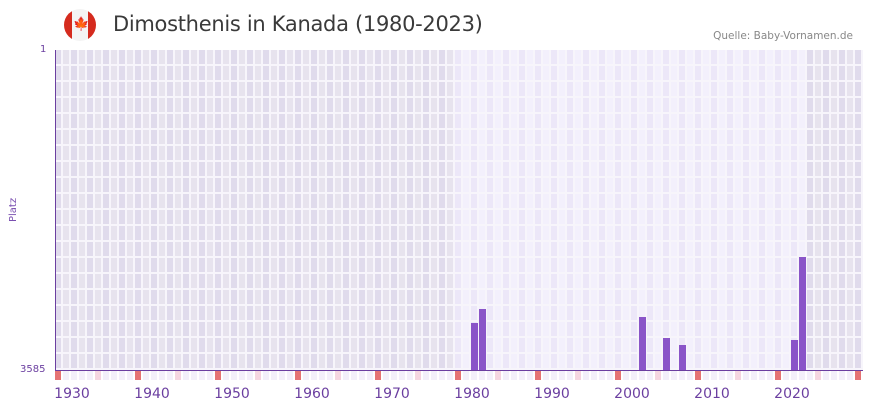 This screenshot has height=412, width=873. What do you see at coordinates (312, 394) in the screenshot?
I see `x-tick-label: 1960` at bounding box center [312, 394].